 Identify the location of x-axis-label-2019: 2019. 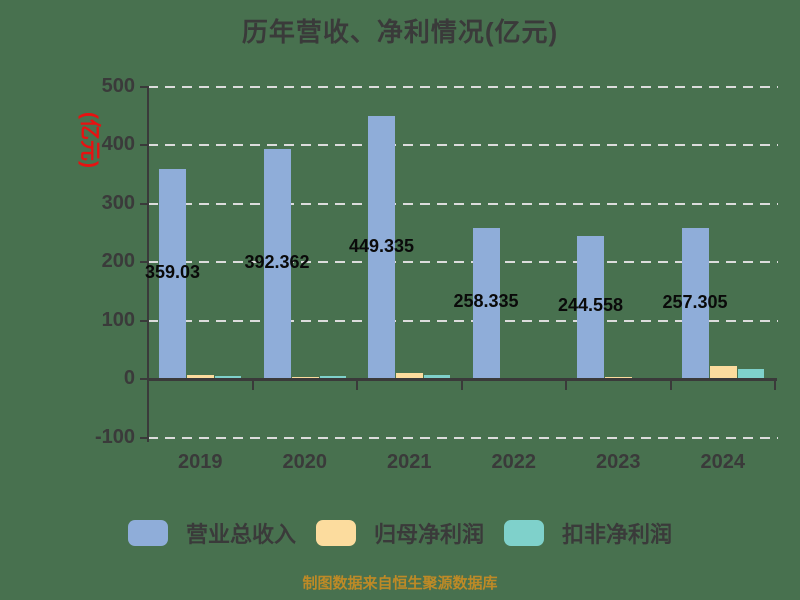
(200, 462).